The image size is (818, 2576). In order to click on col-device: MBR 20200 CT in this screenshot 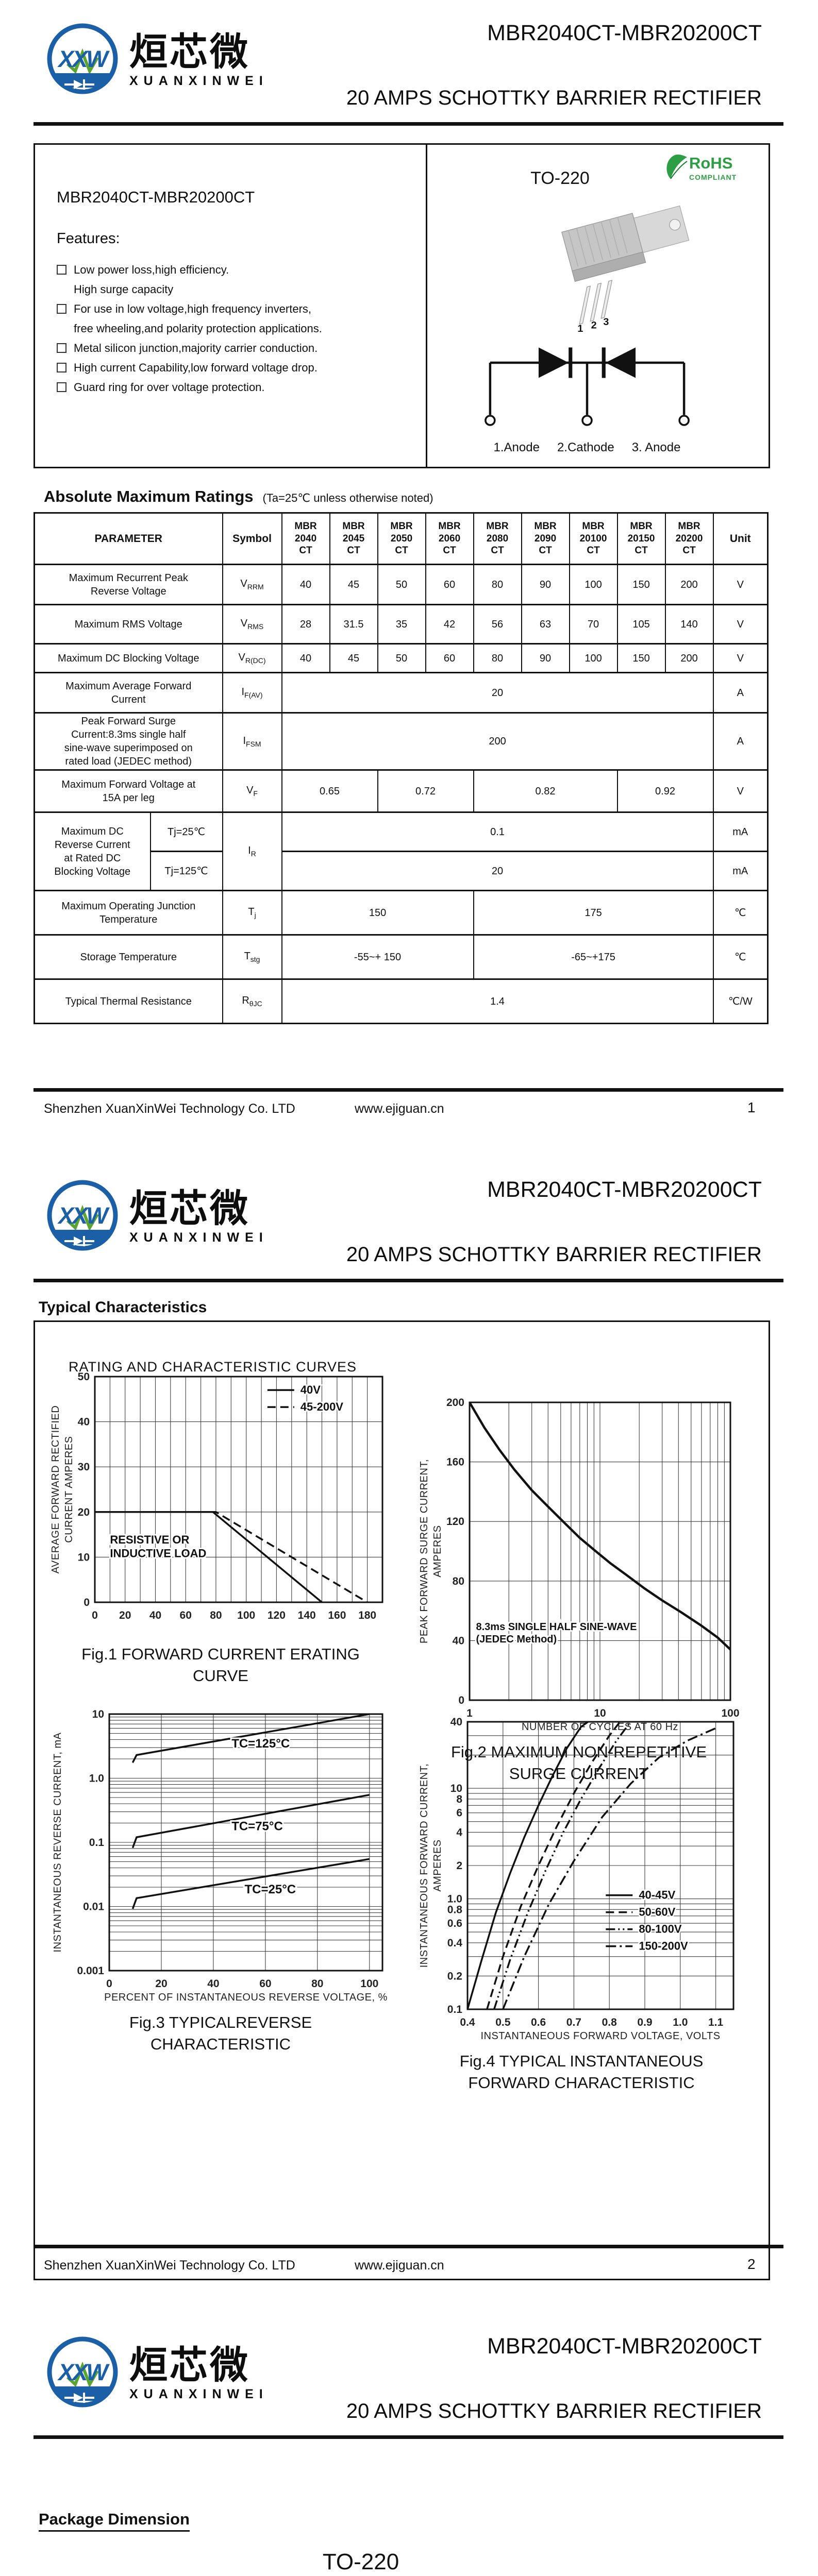, I will do `click(689, 538)`.